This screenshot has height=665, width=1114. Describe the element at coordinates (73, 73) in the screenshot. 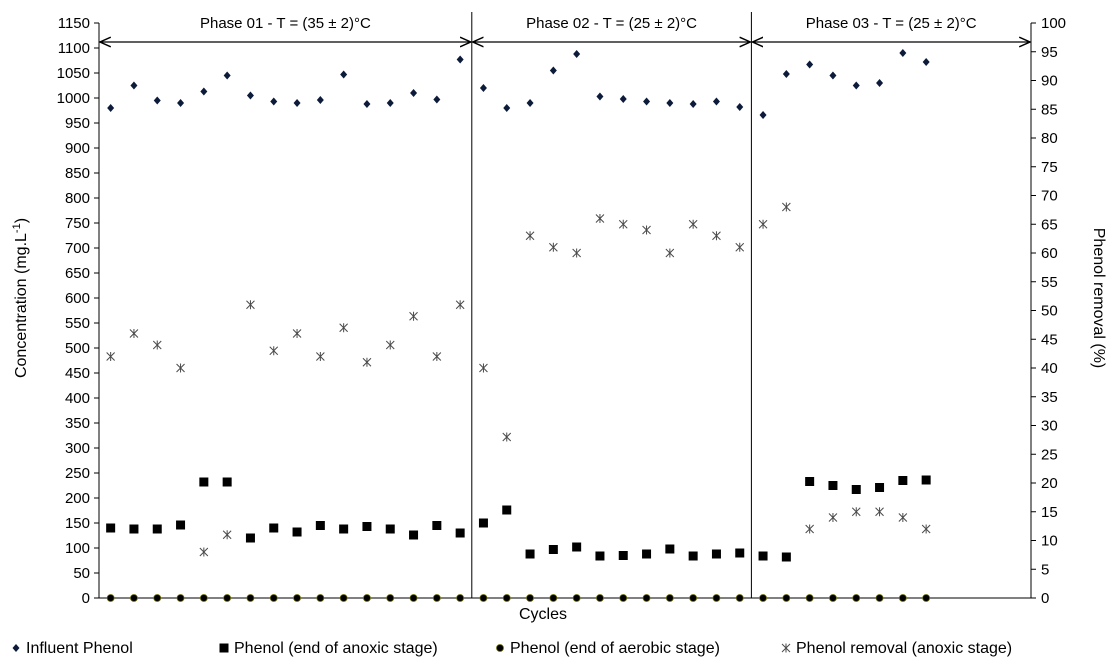

I see `y-tick-label: 1050` at that location.